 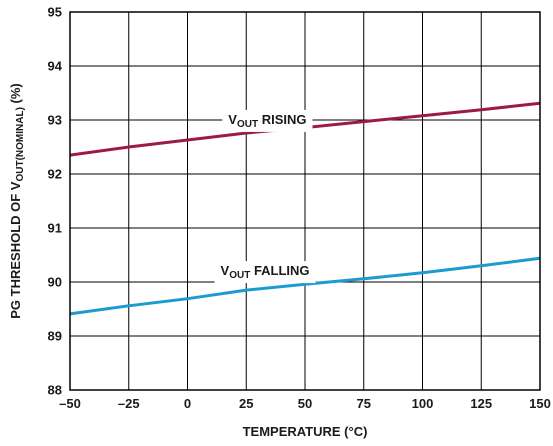 I want to click on x-tick-labels: –50 –25 0 25 50 75 100 125 150, so click(x=305, y=403).